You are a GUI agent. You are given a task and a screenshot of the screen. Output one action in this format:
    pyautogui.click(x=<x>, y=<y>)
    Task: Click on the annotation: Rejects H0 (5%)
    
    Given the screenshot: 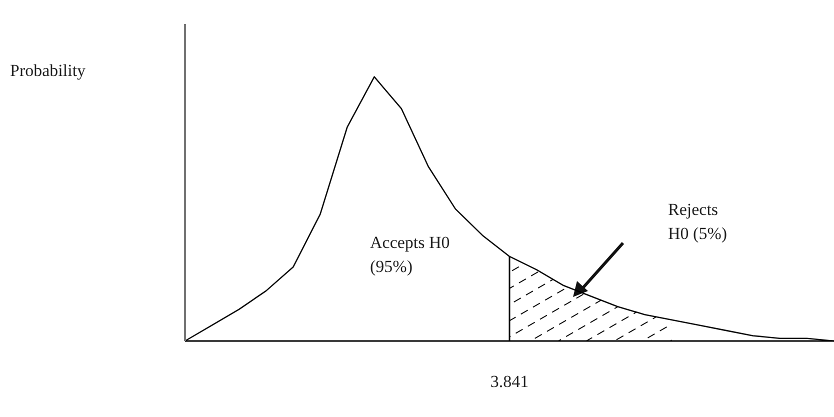 What is the action you would take?
    pyautogui.click(x=698, y=221)
    